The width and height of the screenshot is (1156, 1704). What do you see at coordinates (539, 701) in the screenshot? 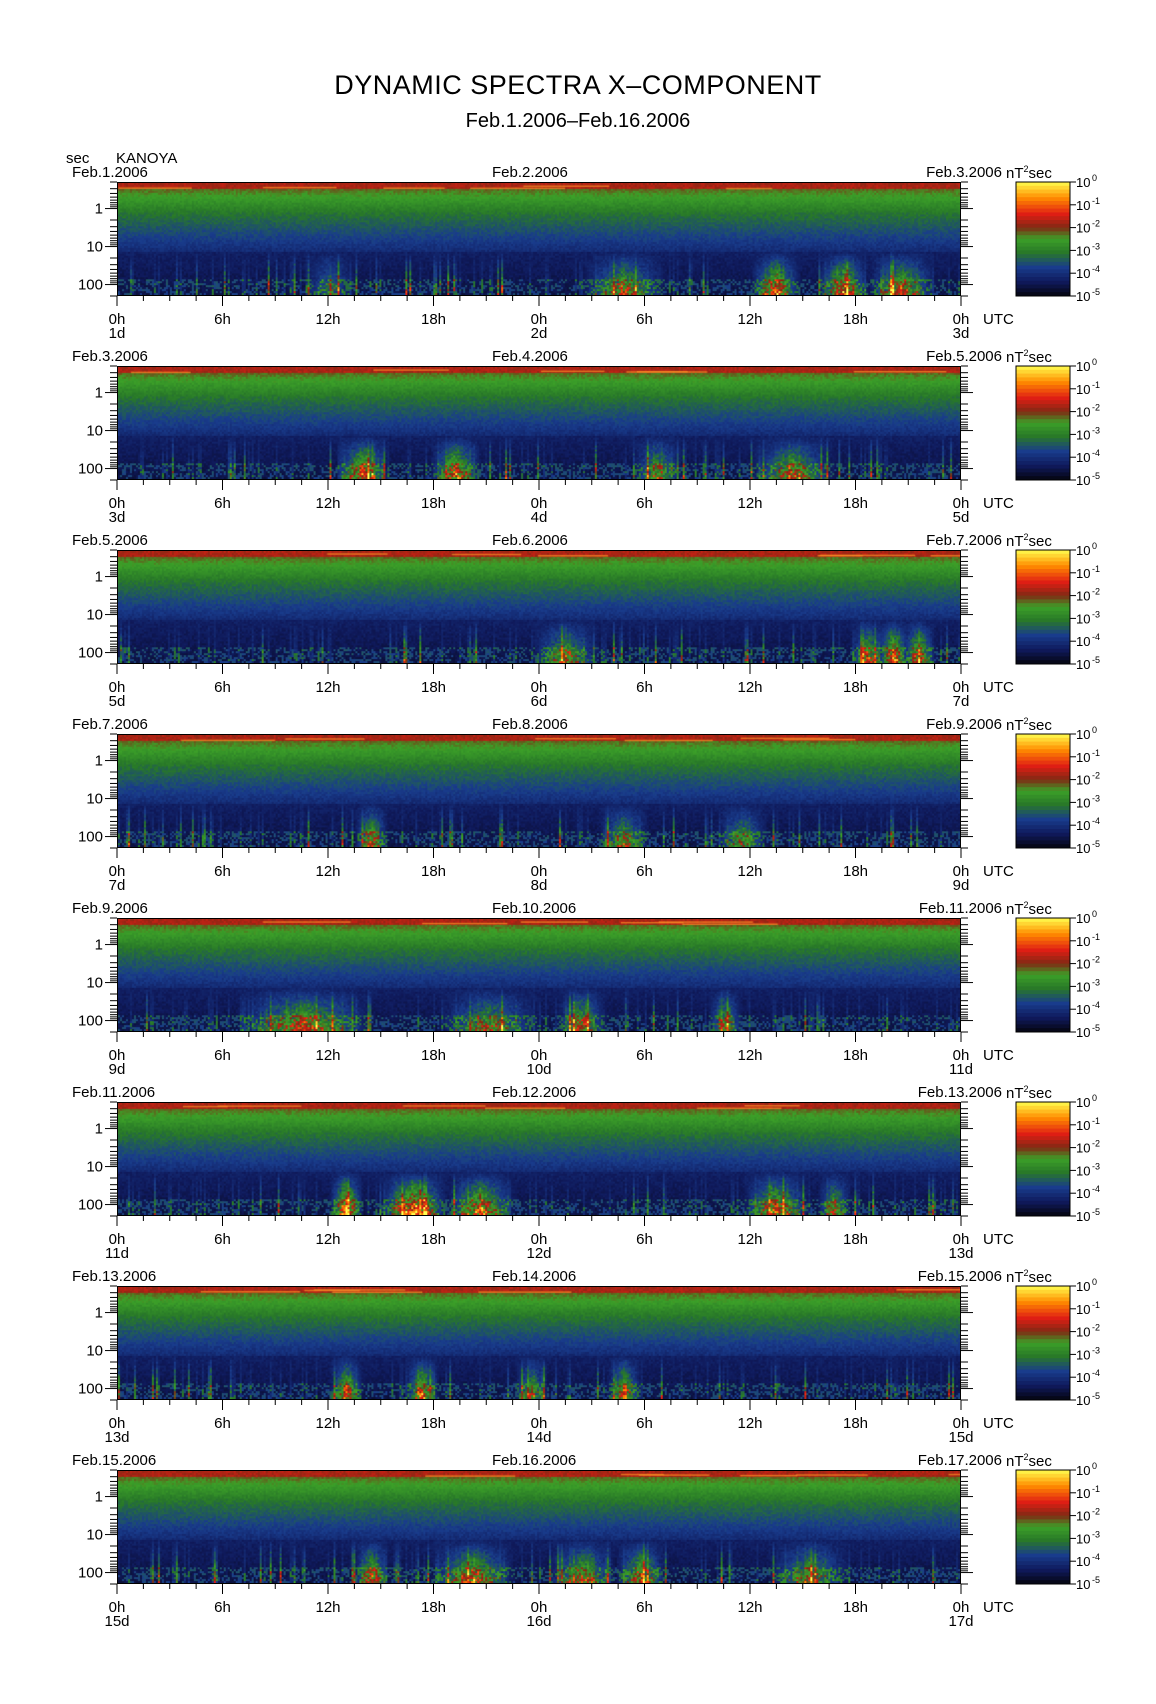
I see `x-day-label: 6d` at bounding box center [539, 701].